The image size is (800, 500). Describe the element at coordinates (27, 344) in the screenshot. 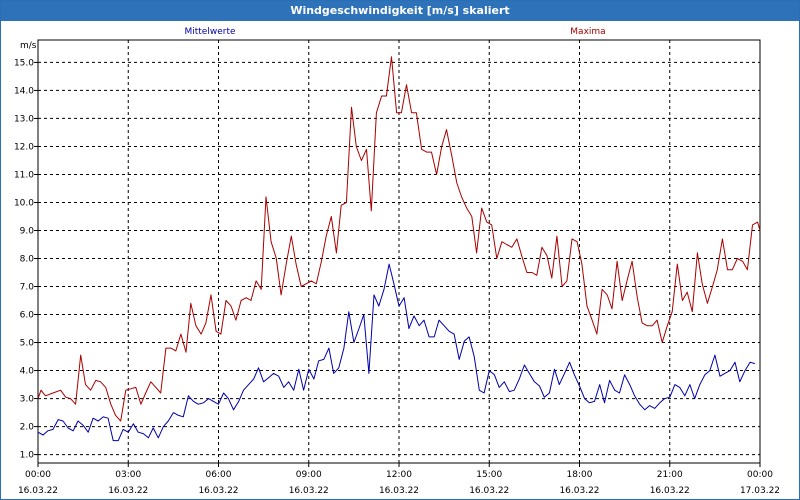

I see `y-tick-label: 5.0` at that location.